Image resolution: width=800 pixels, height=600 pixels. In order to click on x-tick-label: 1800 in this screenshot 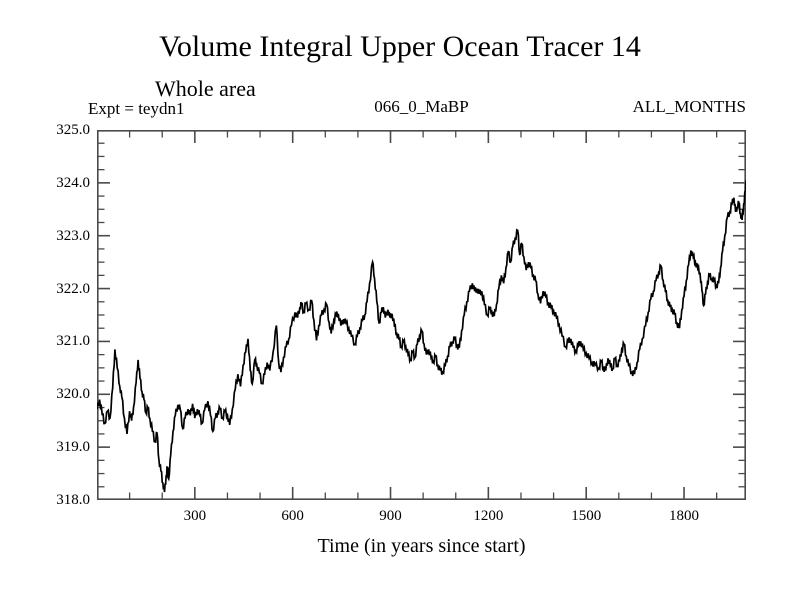, I will do `click(684, 516)`.